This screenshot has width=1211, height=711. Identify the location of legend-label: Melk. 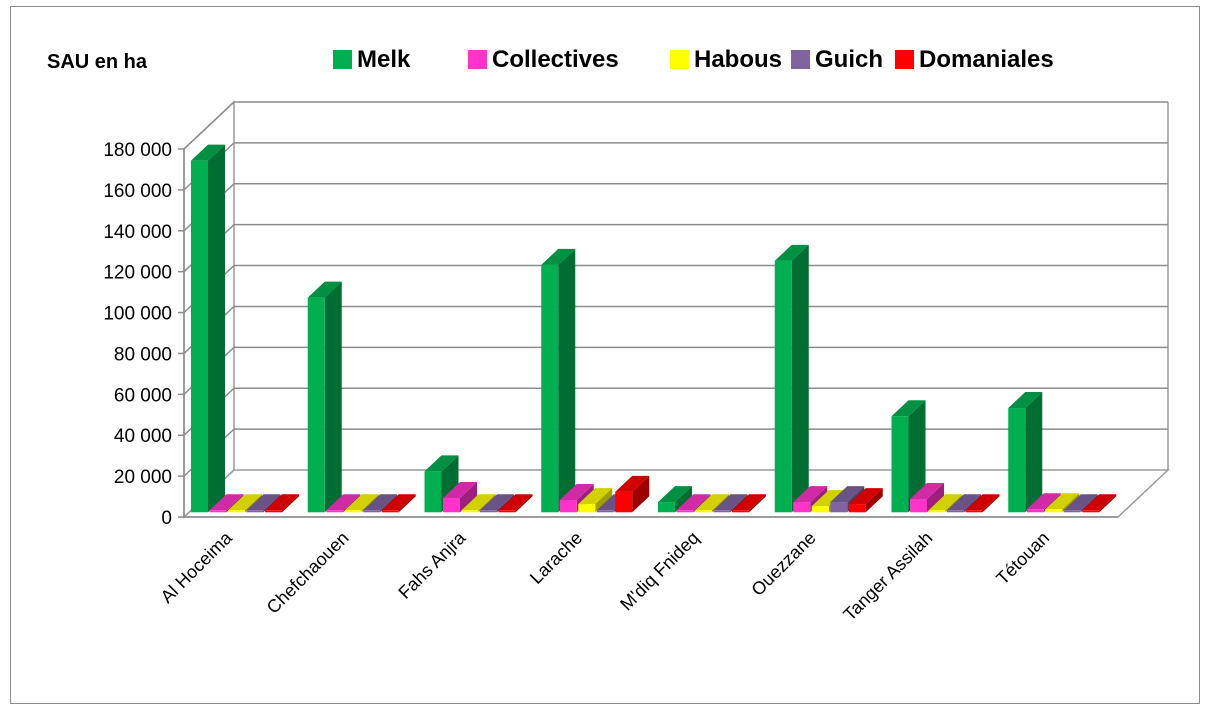
(384, 59).